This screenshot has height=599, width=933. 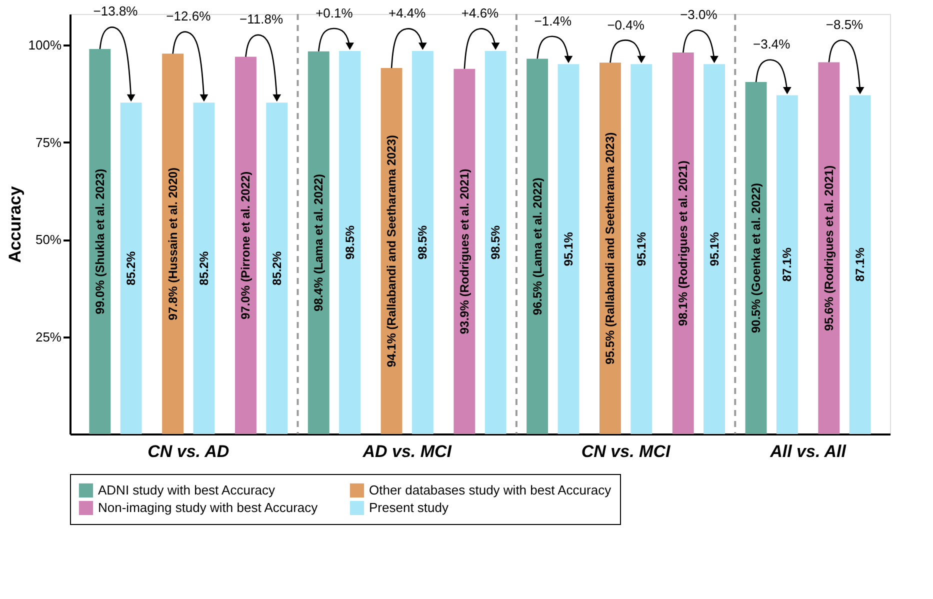 What do you see at coordinates (48, 142) in the screenshot?
I see `y-tick-label: 75%` at bounding box center [48, 142].